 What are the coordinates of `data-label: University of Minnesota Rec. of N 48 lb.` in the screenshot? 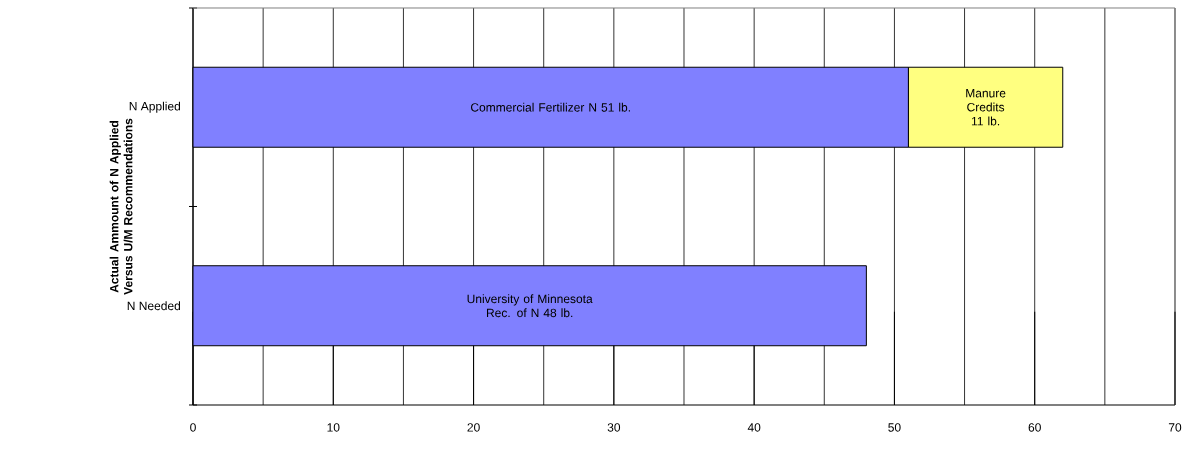 It's located at (530, 306).